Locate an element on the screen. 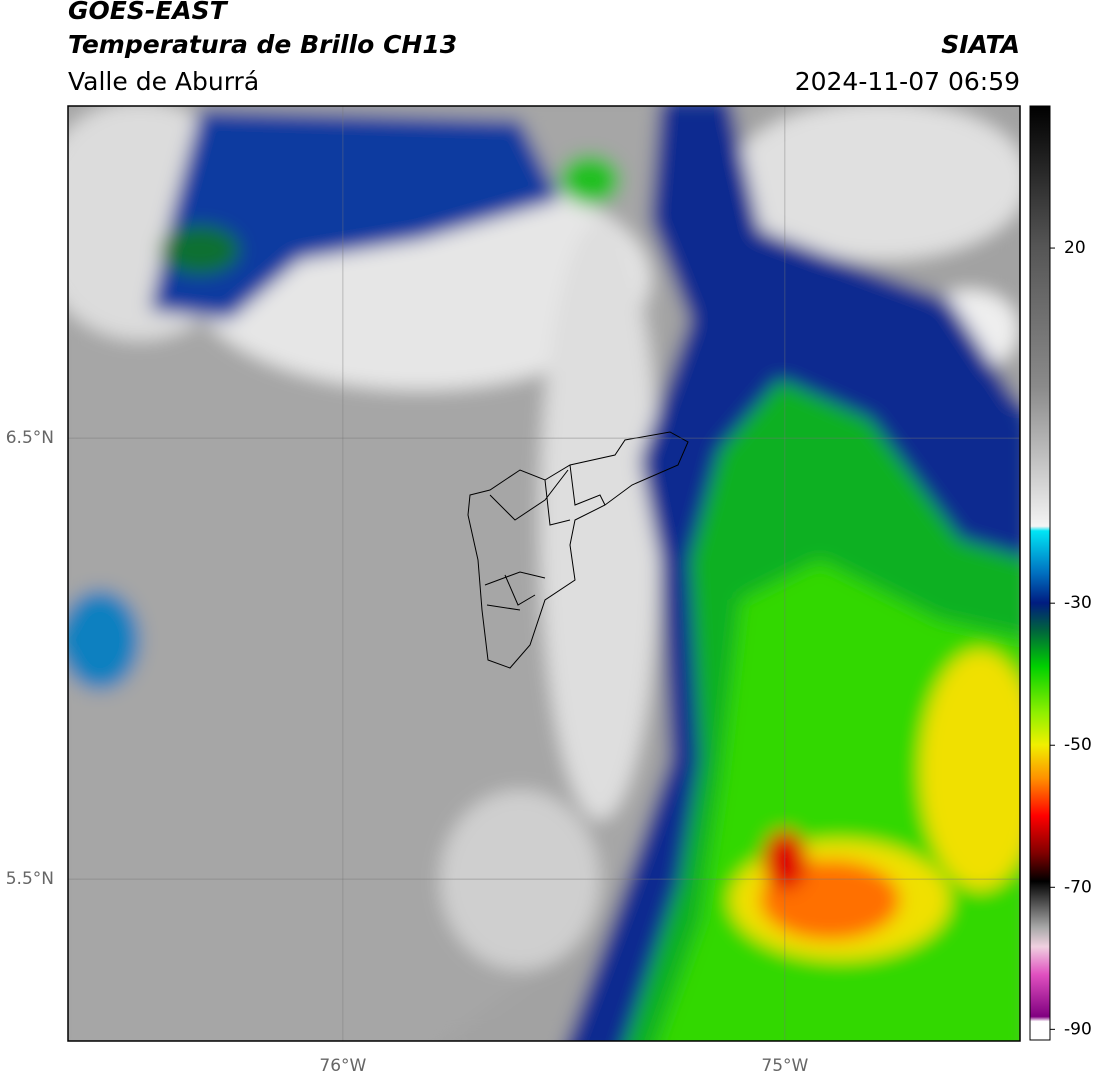 The width and height of the screenshot is (1094, 1082). y-tick-label: 5.5°N is located at coordinates (30, 879).